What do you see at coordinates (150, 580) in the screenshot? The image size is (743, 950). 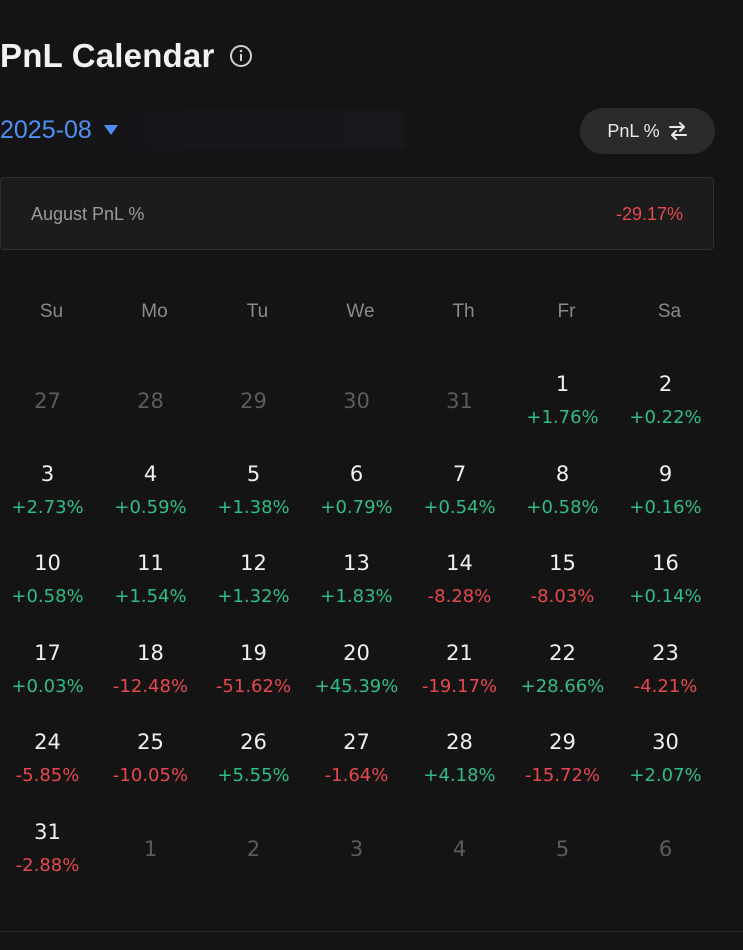 I see `calendar-day: 11 +1.54%` at bounding box center [150, 580].